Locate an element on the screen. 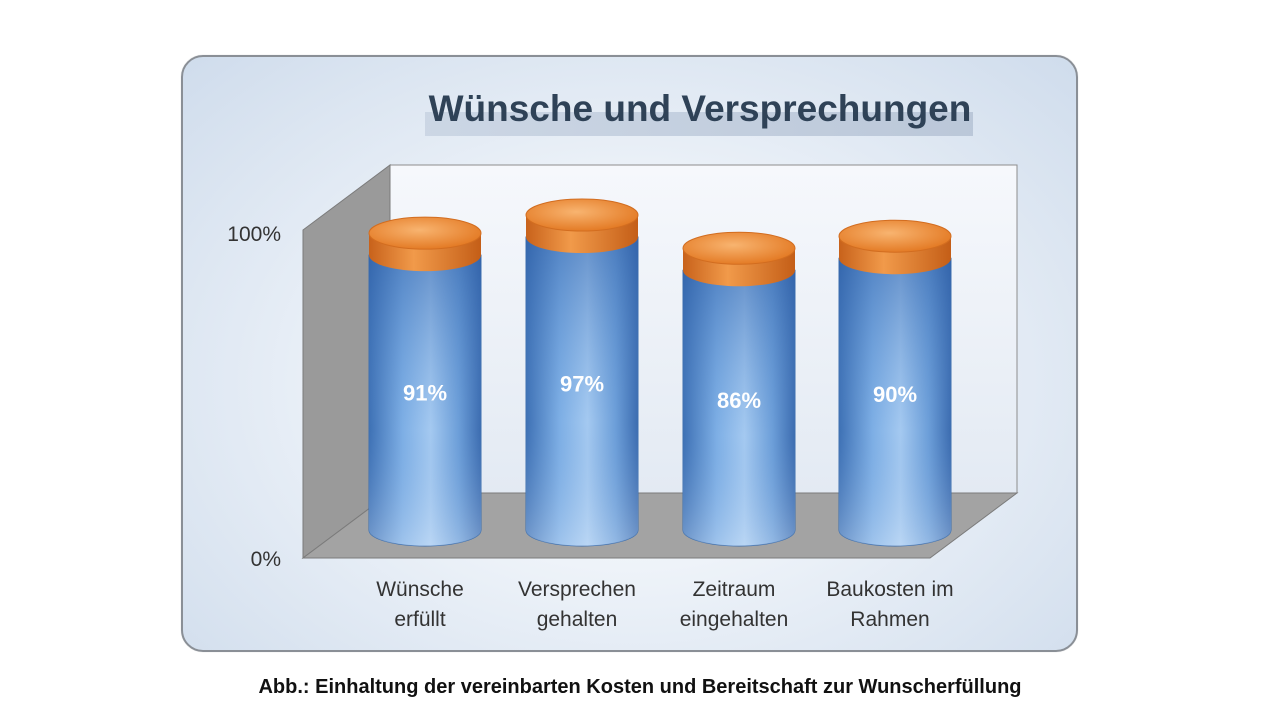 The image size is (1280, 720). bar-2: 97% is located at coordinates (582, 372).